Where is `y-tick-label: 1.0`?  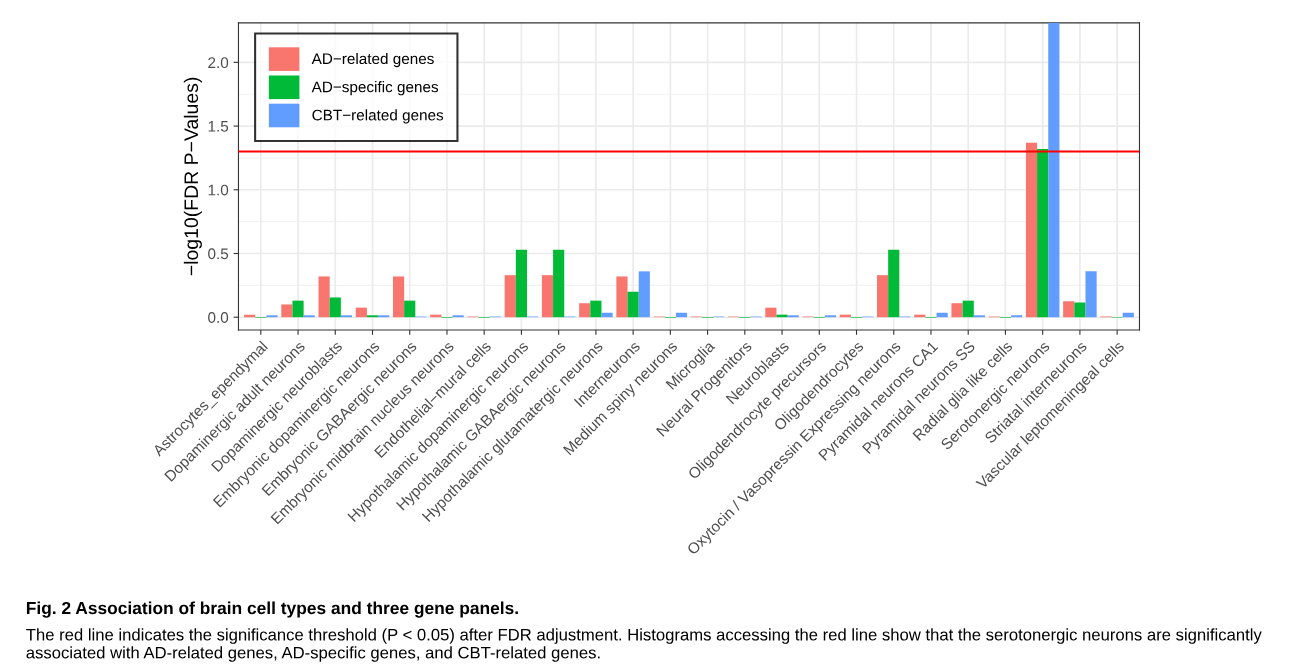 y-tick-label: 1.0 is located at coordinates (218, 190).